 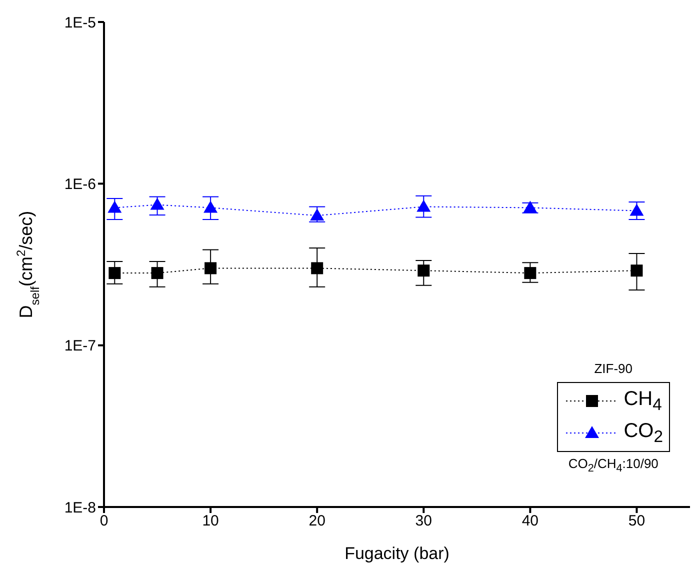 I want to click on y-tick-label: 1E-5, so click(x=80, y=23).